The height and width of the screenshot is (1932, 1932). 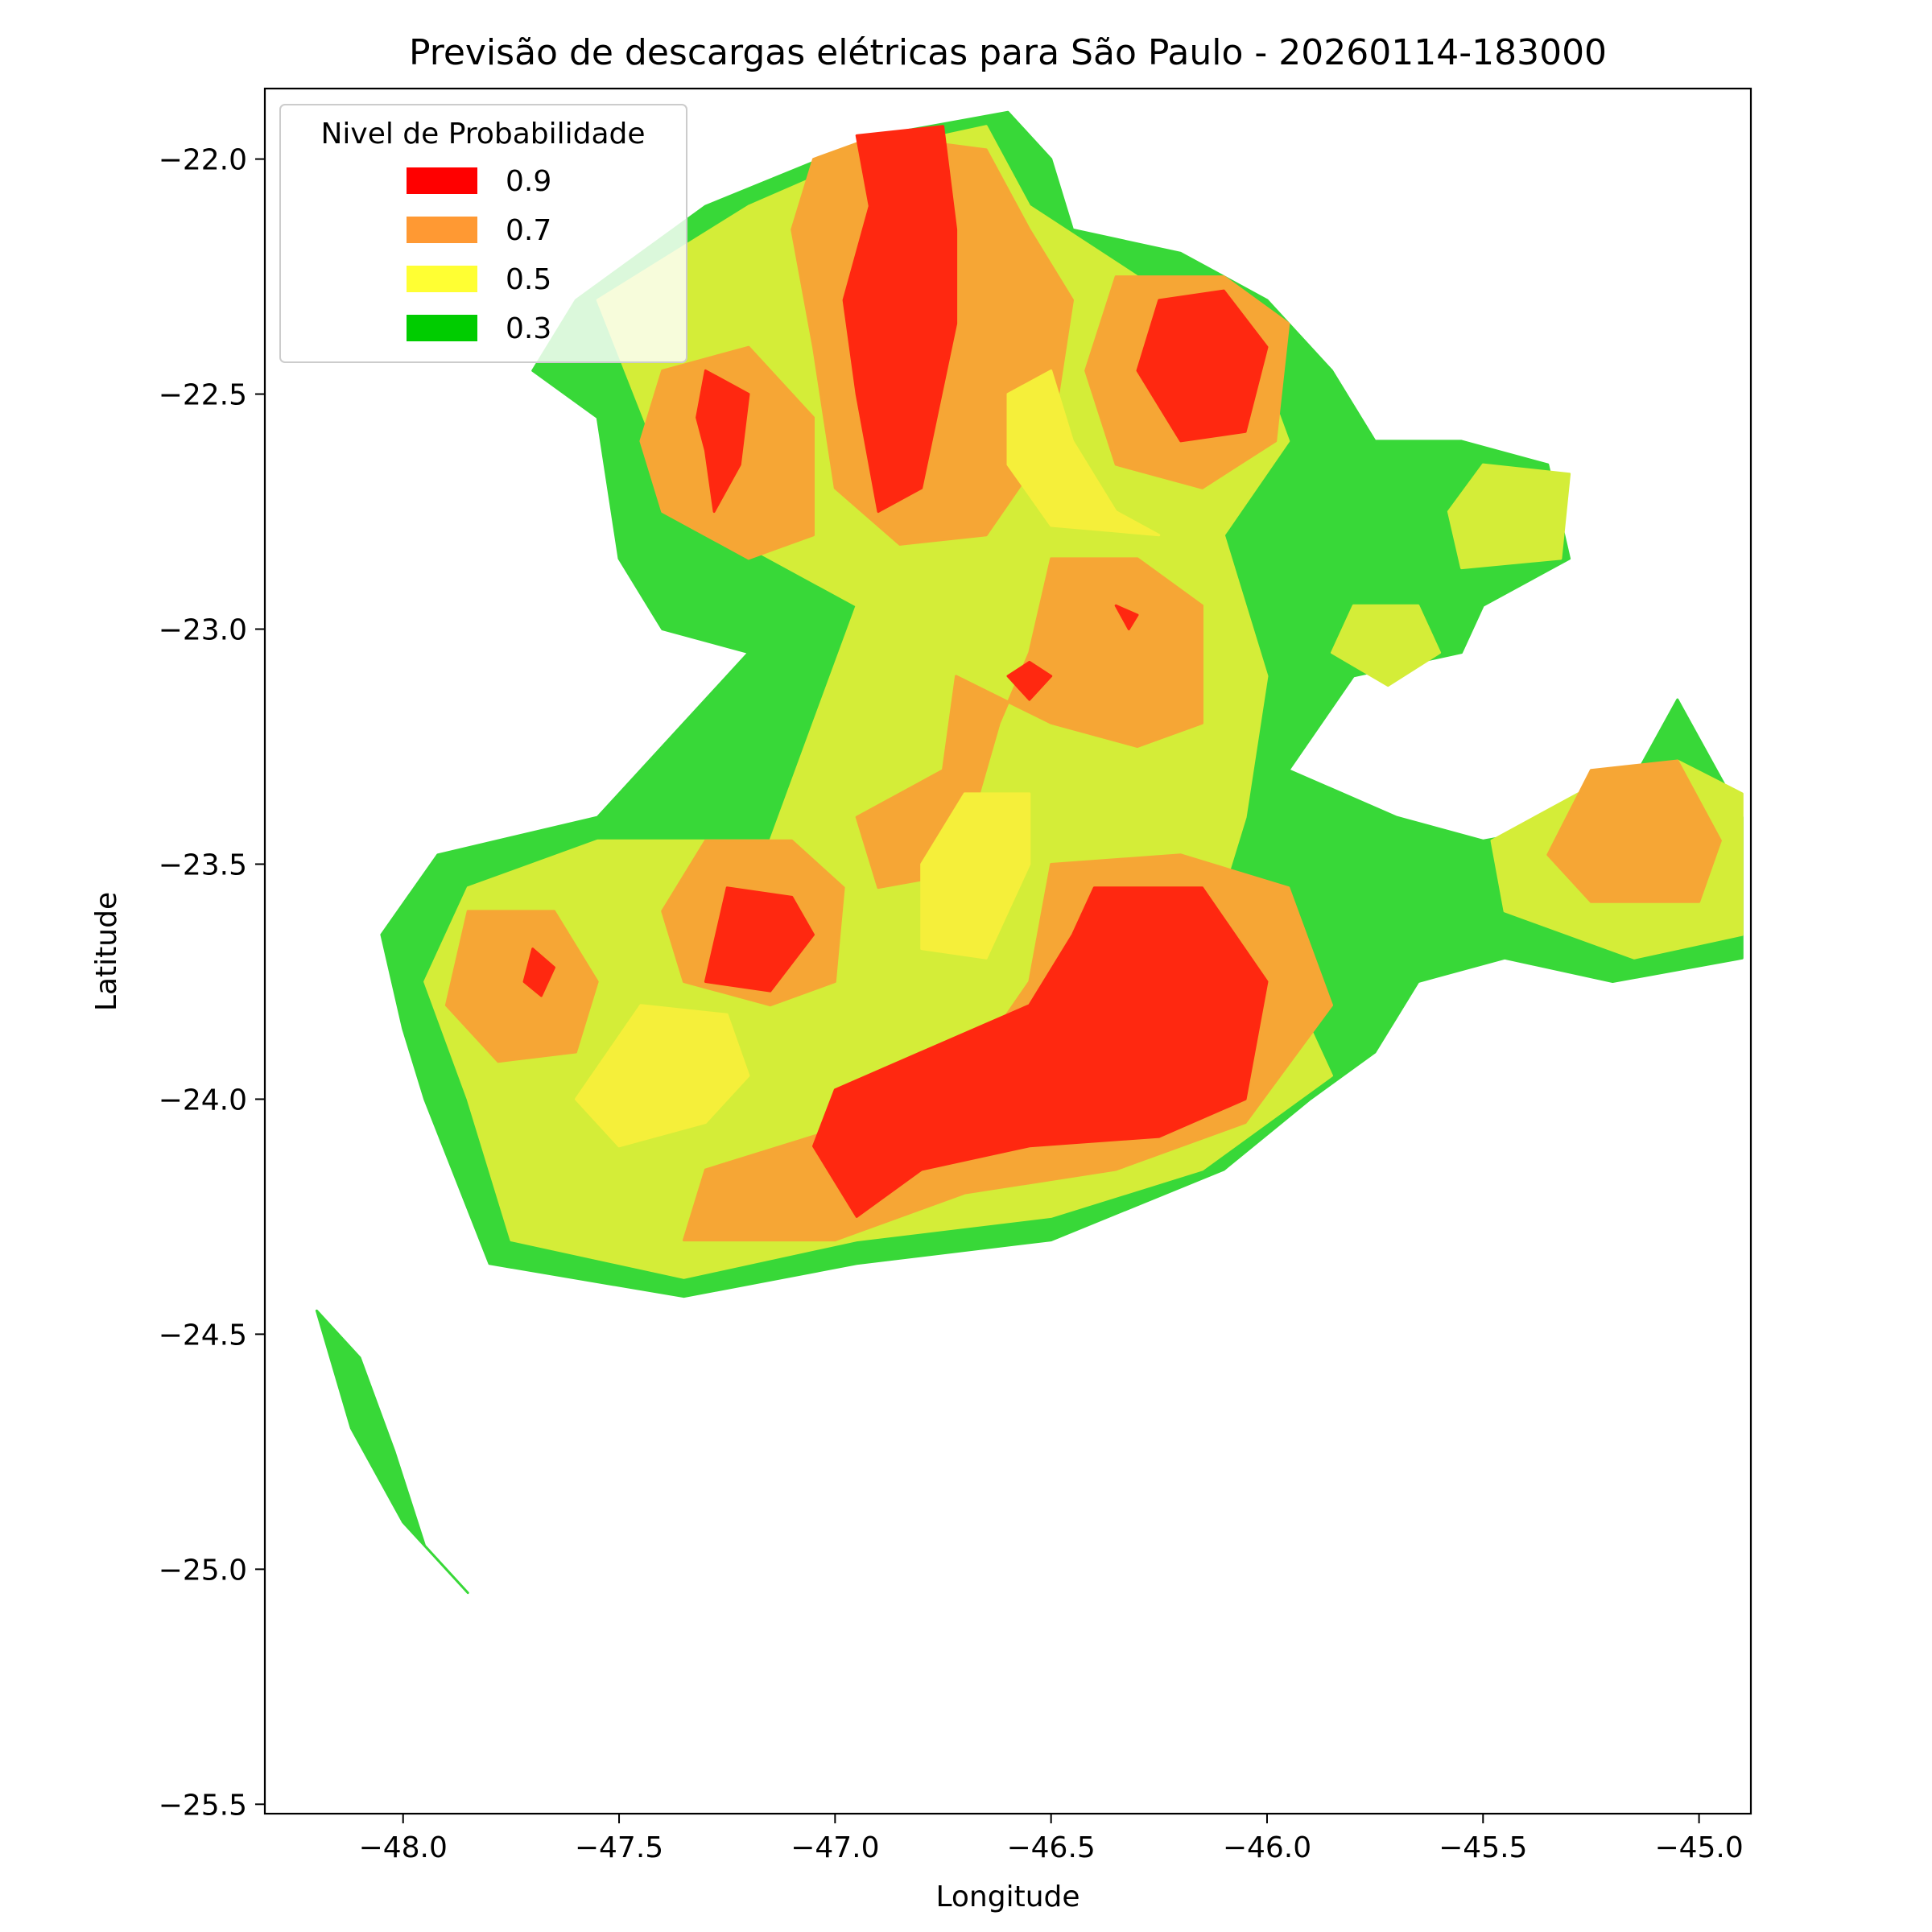 I want to click on y-tick-label: −22.5, so click(x=203, y=395).